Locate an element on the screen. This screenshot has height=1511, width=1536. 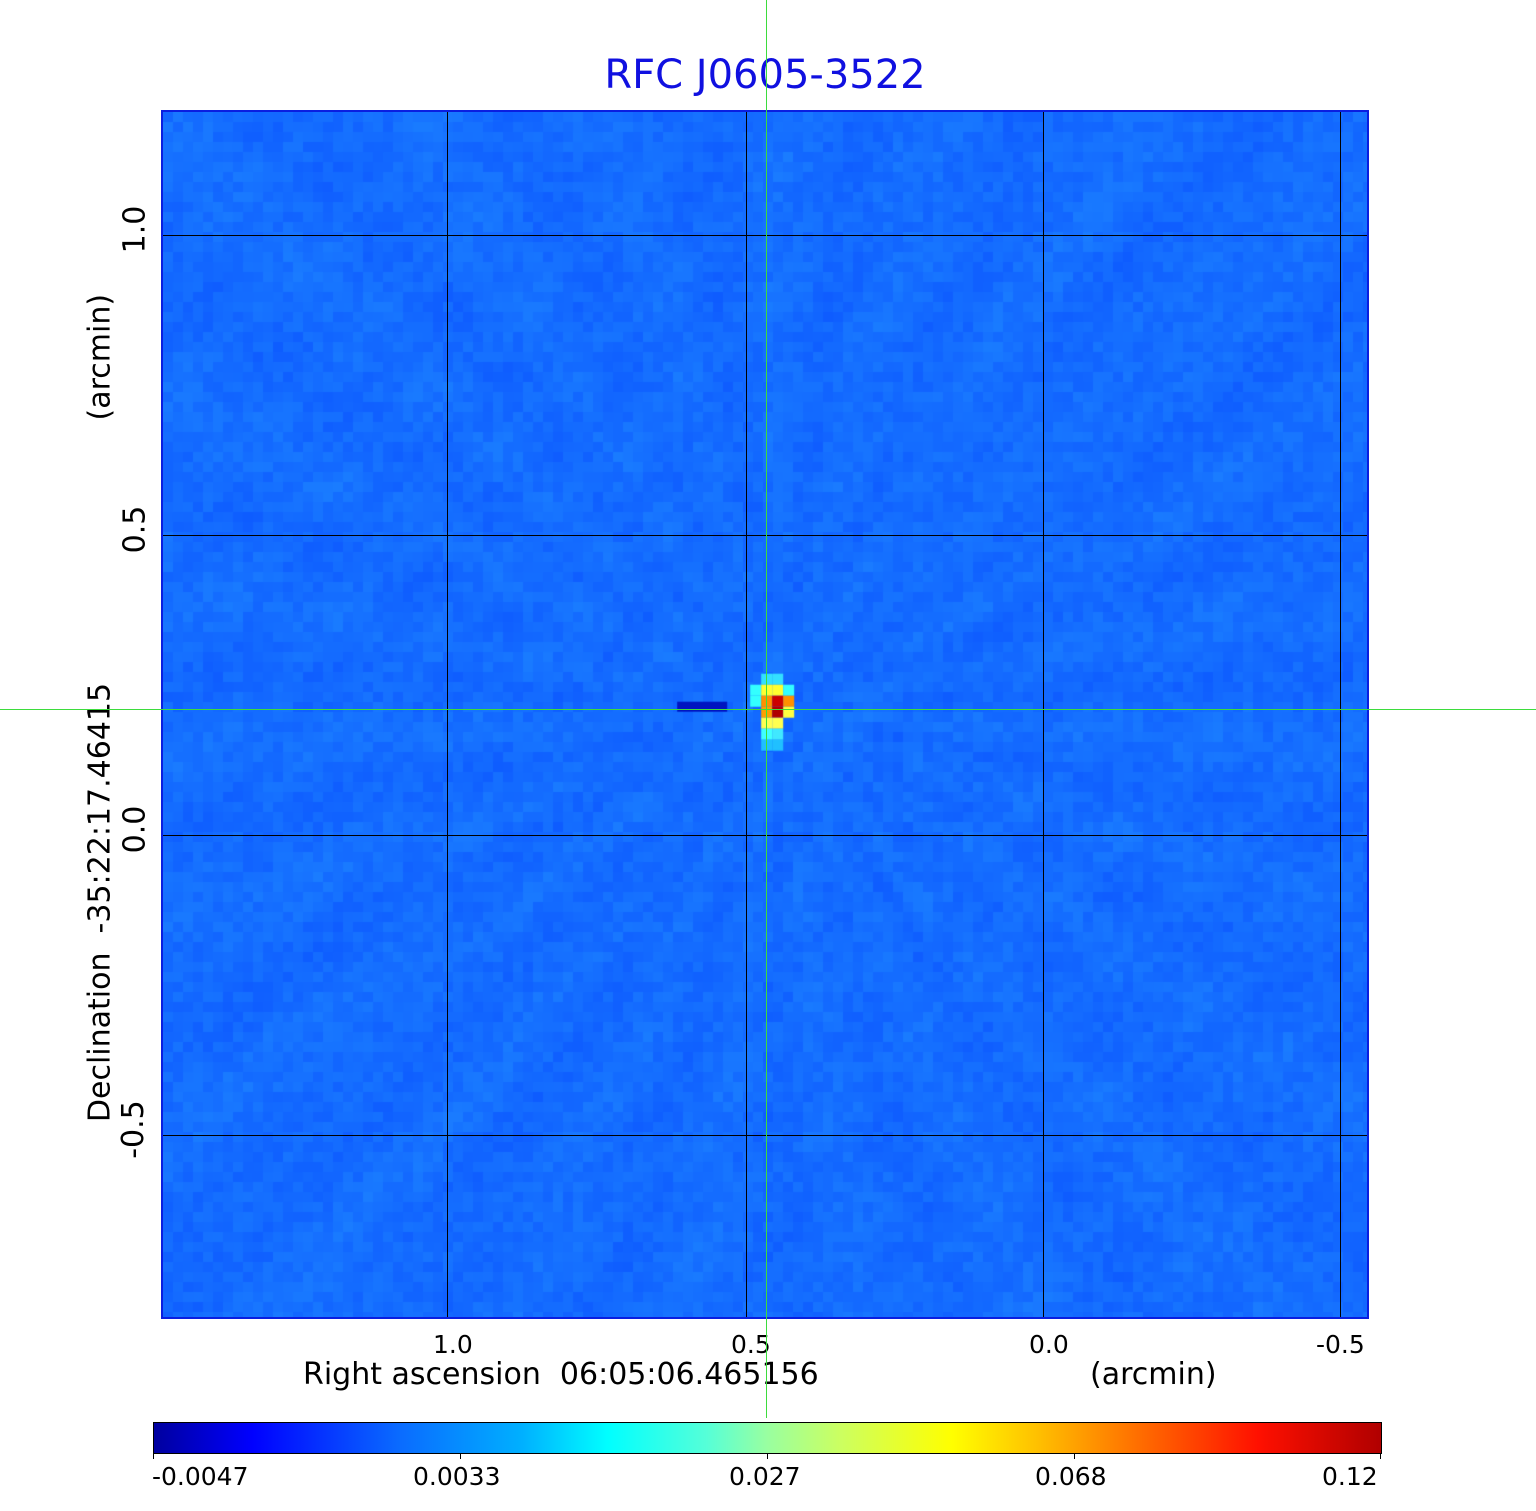
x-tick-label: 1.0 is located at coordinates (453, 1344).